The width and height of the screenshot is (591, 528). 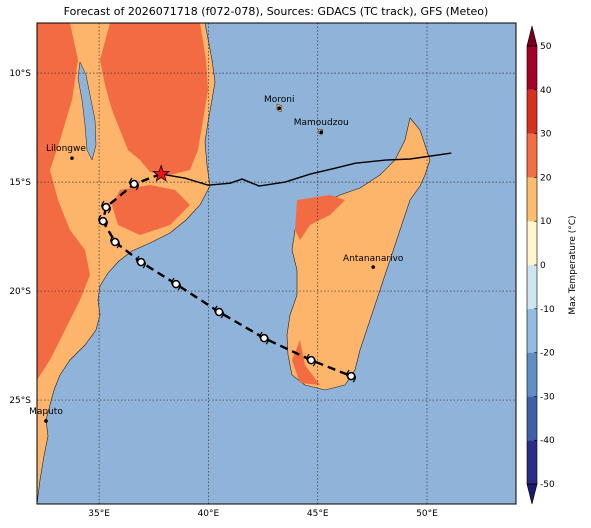 What do you see at coordinates (547, 310) in the screenshot?
I see `colorbar-tick-label: -10` at bounding box center [547, 310].